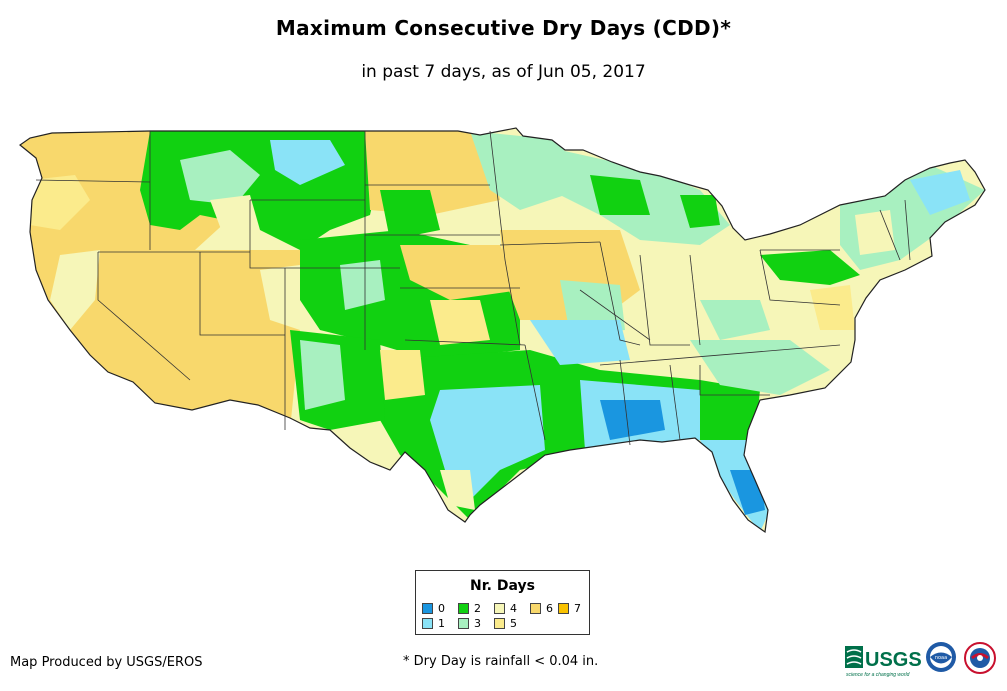  Describe the element at coordinates (106, 662) in the screenshot. I see `map-credit: Map Produced by USGS/EROS` at that location.